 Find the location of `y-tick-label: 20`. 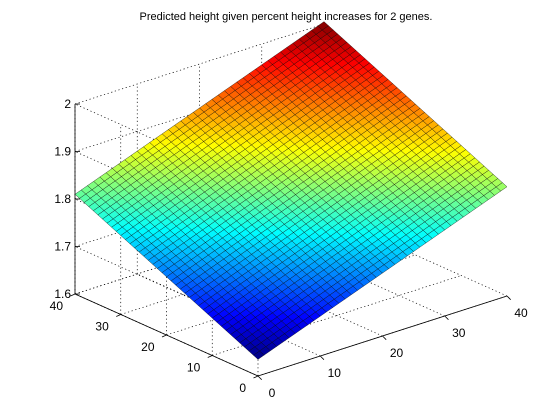

y-tick-label: 20 is located at coordinates (148, 347).